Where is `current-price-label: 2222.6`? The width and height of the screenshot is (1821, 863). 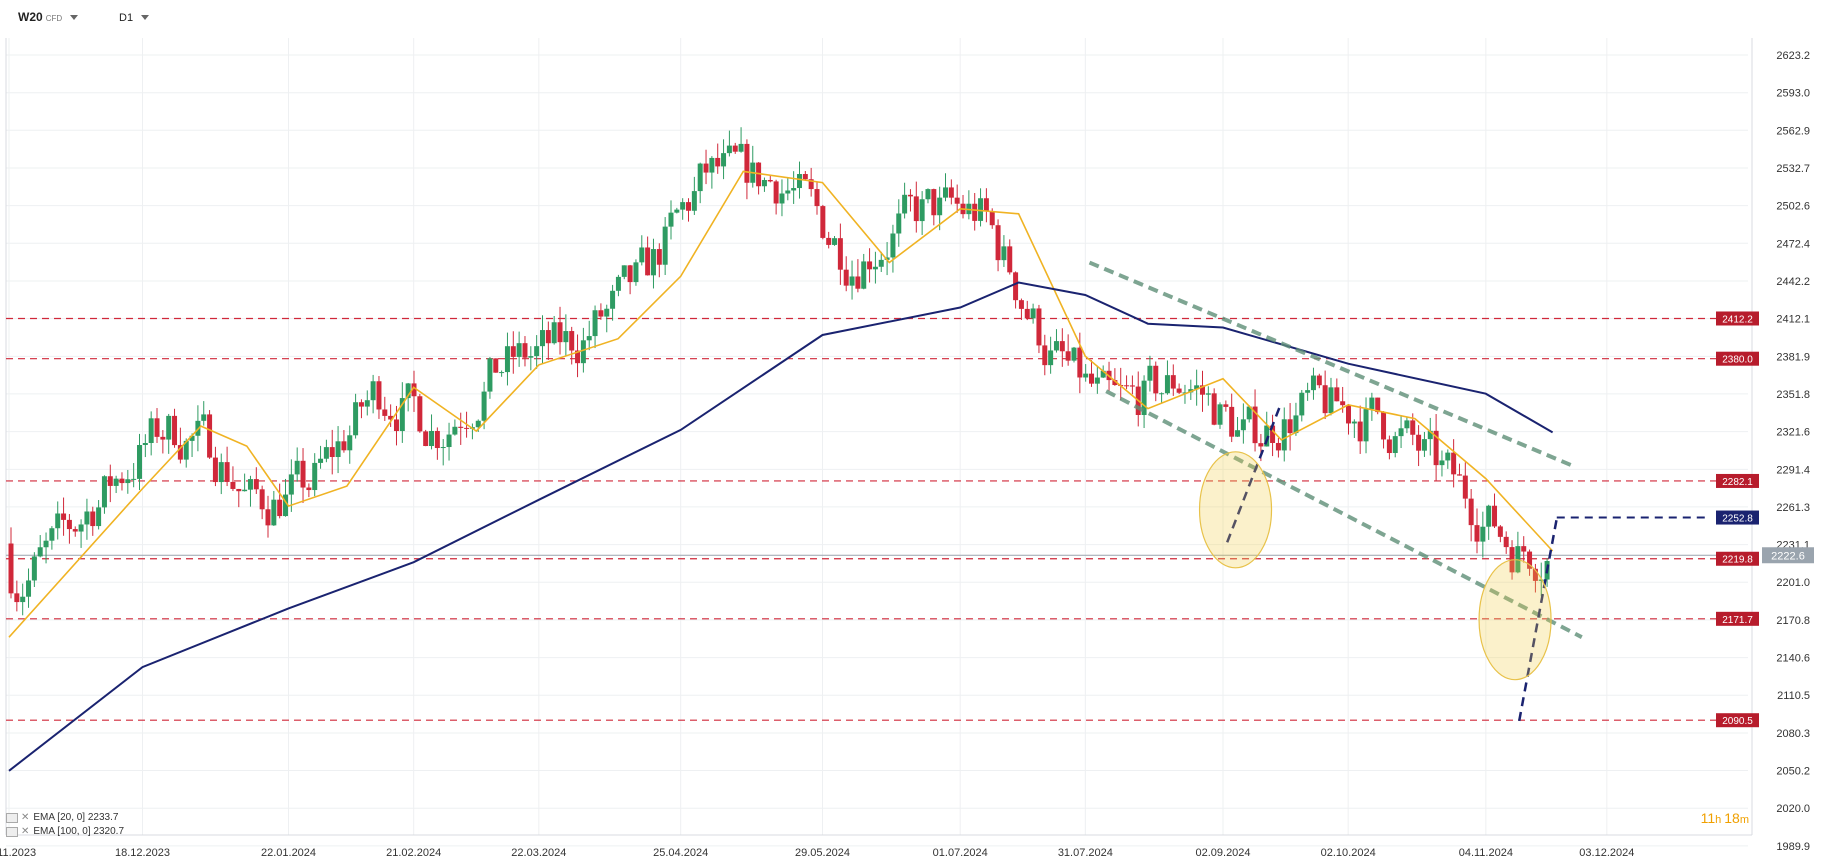
current-price-label: 2222.6 is located at coordinates (1788, 556).